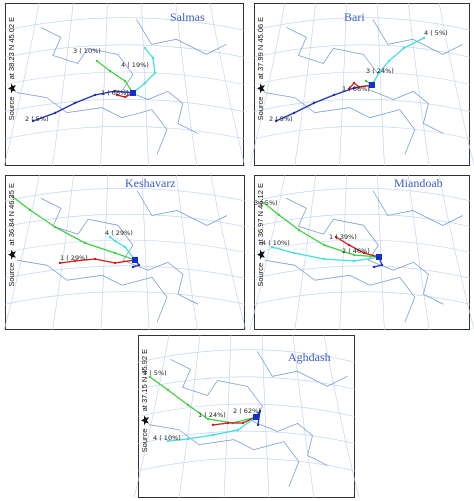  What do you see at coordinates (356, 251) in the screenshot?
I see `cluster-label: 2 ( 46%)` at bounding box center [356, 251].